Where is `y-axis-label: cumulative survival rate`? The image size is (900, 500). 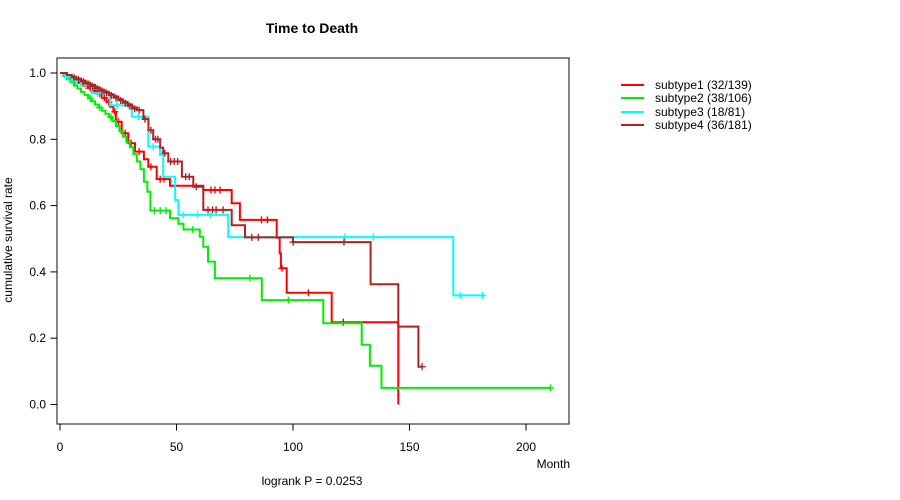
y-axis-label: cumulative survival rate is located at coordinates (8, 240).